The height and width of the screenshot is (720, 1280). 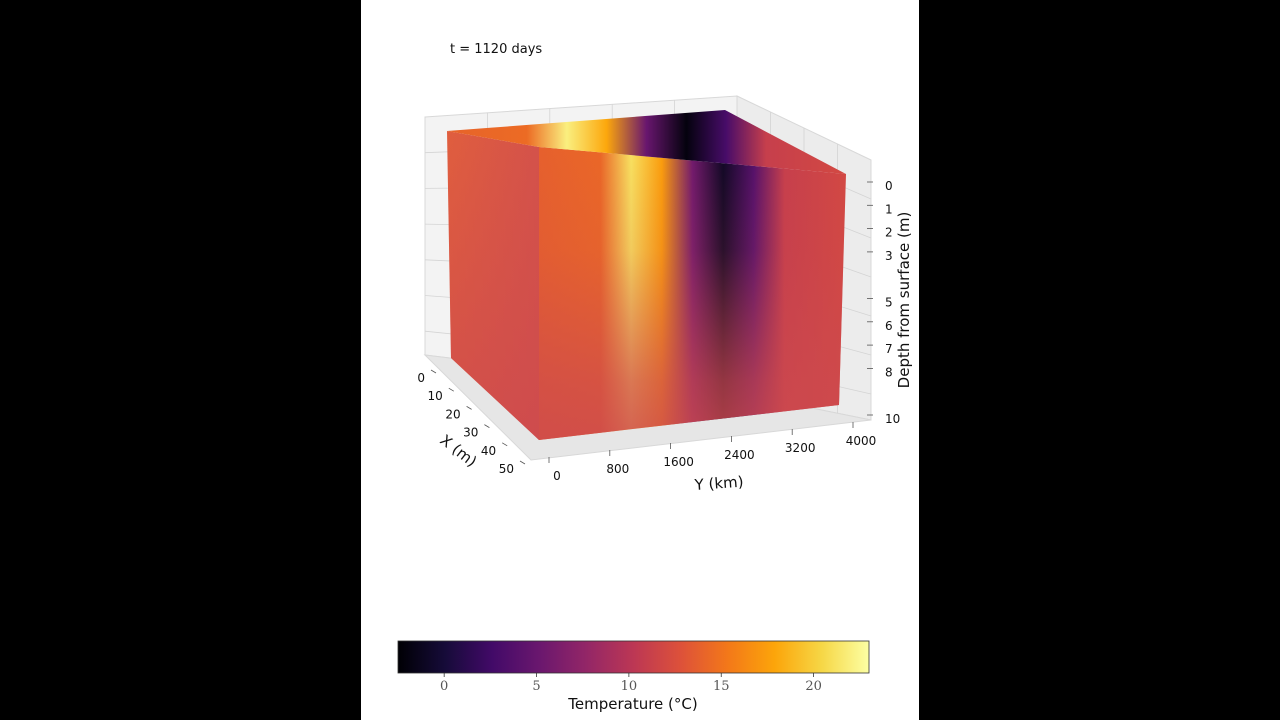 I want to click on x-tick-label: 30, so click(x=470, y=433).